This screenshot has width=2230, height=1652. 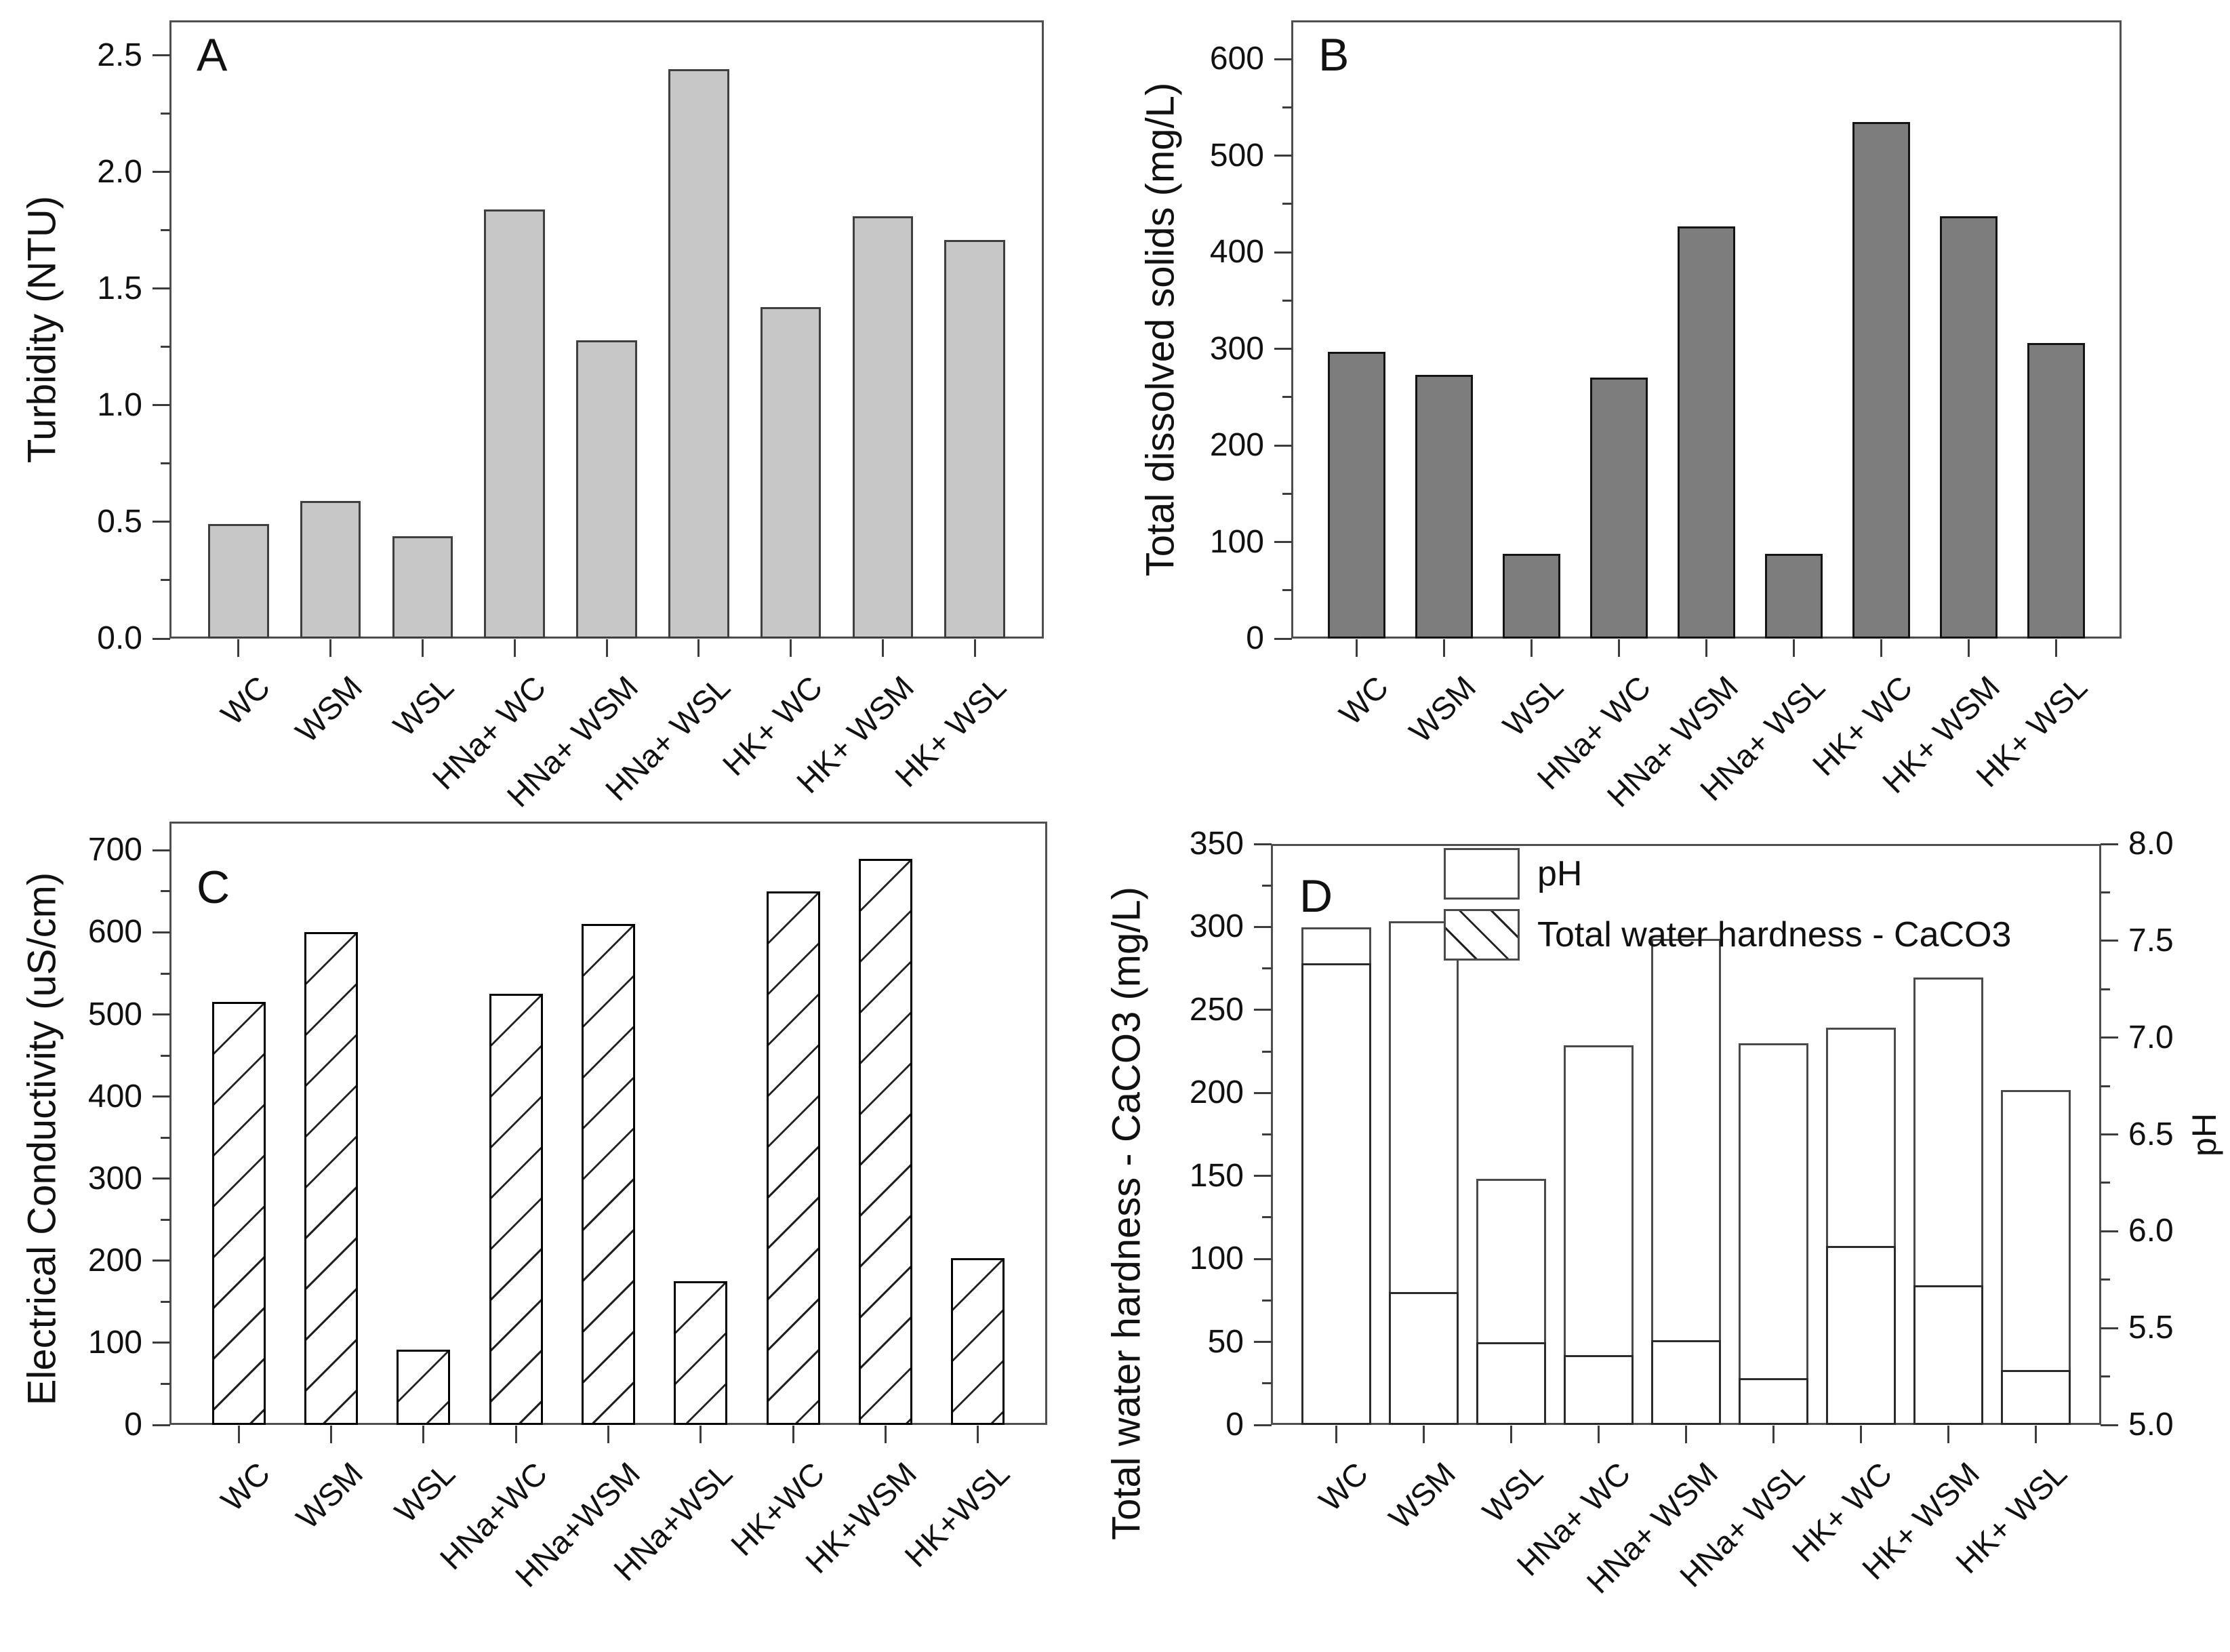 I want to click on plot-area-B, so click(x=1698, y=338).